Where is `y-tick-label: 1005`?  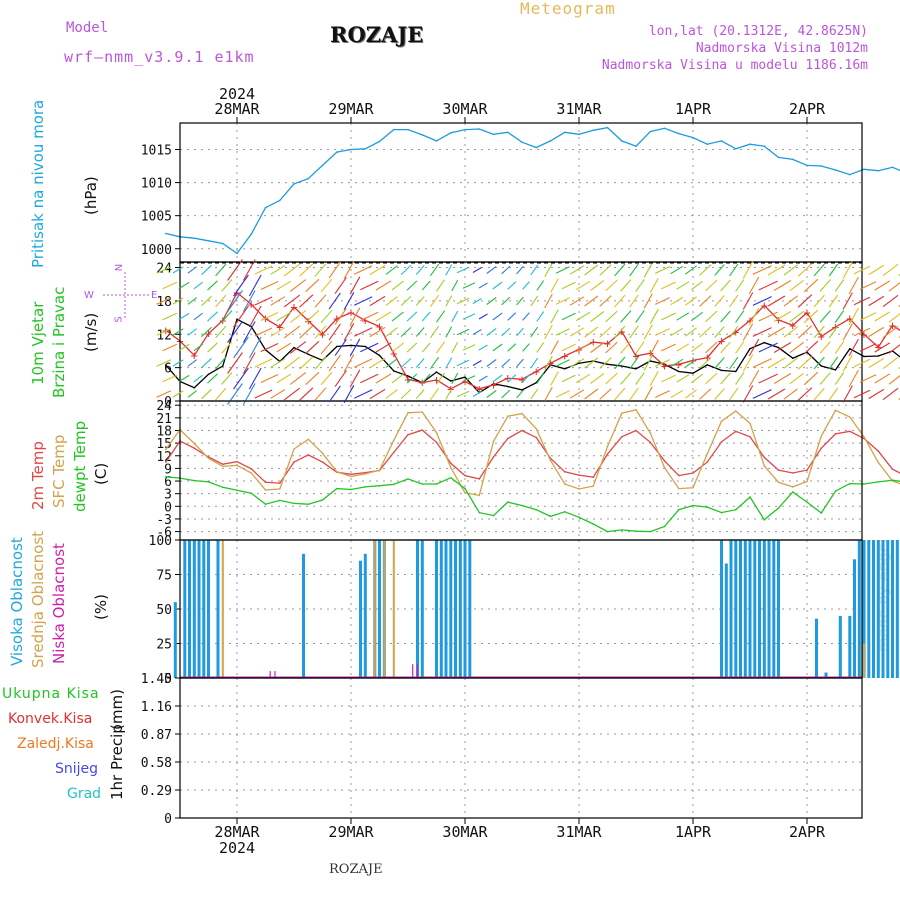 y-tick-label: 1005 is located at coordinates (156, 217).